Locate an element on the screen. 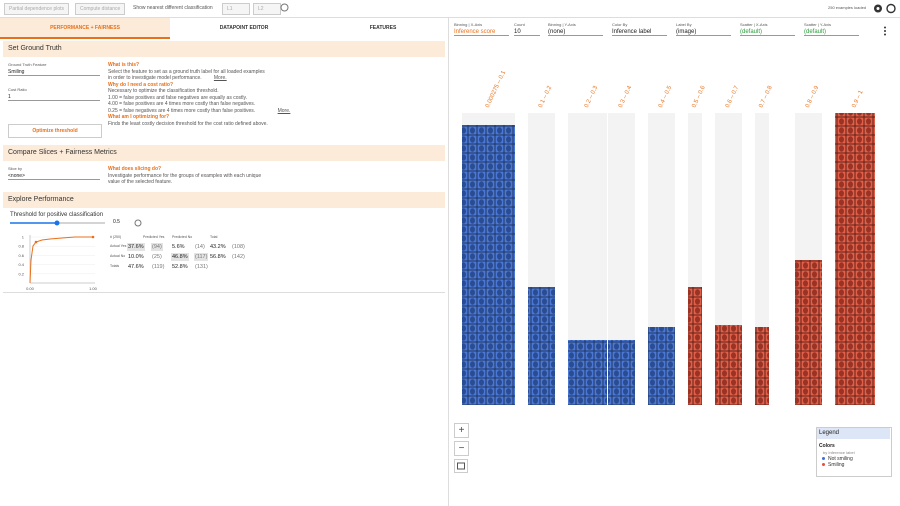  matrix-header: # (250) is located at coordinates (116, 237).